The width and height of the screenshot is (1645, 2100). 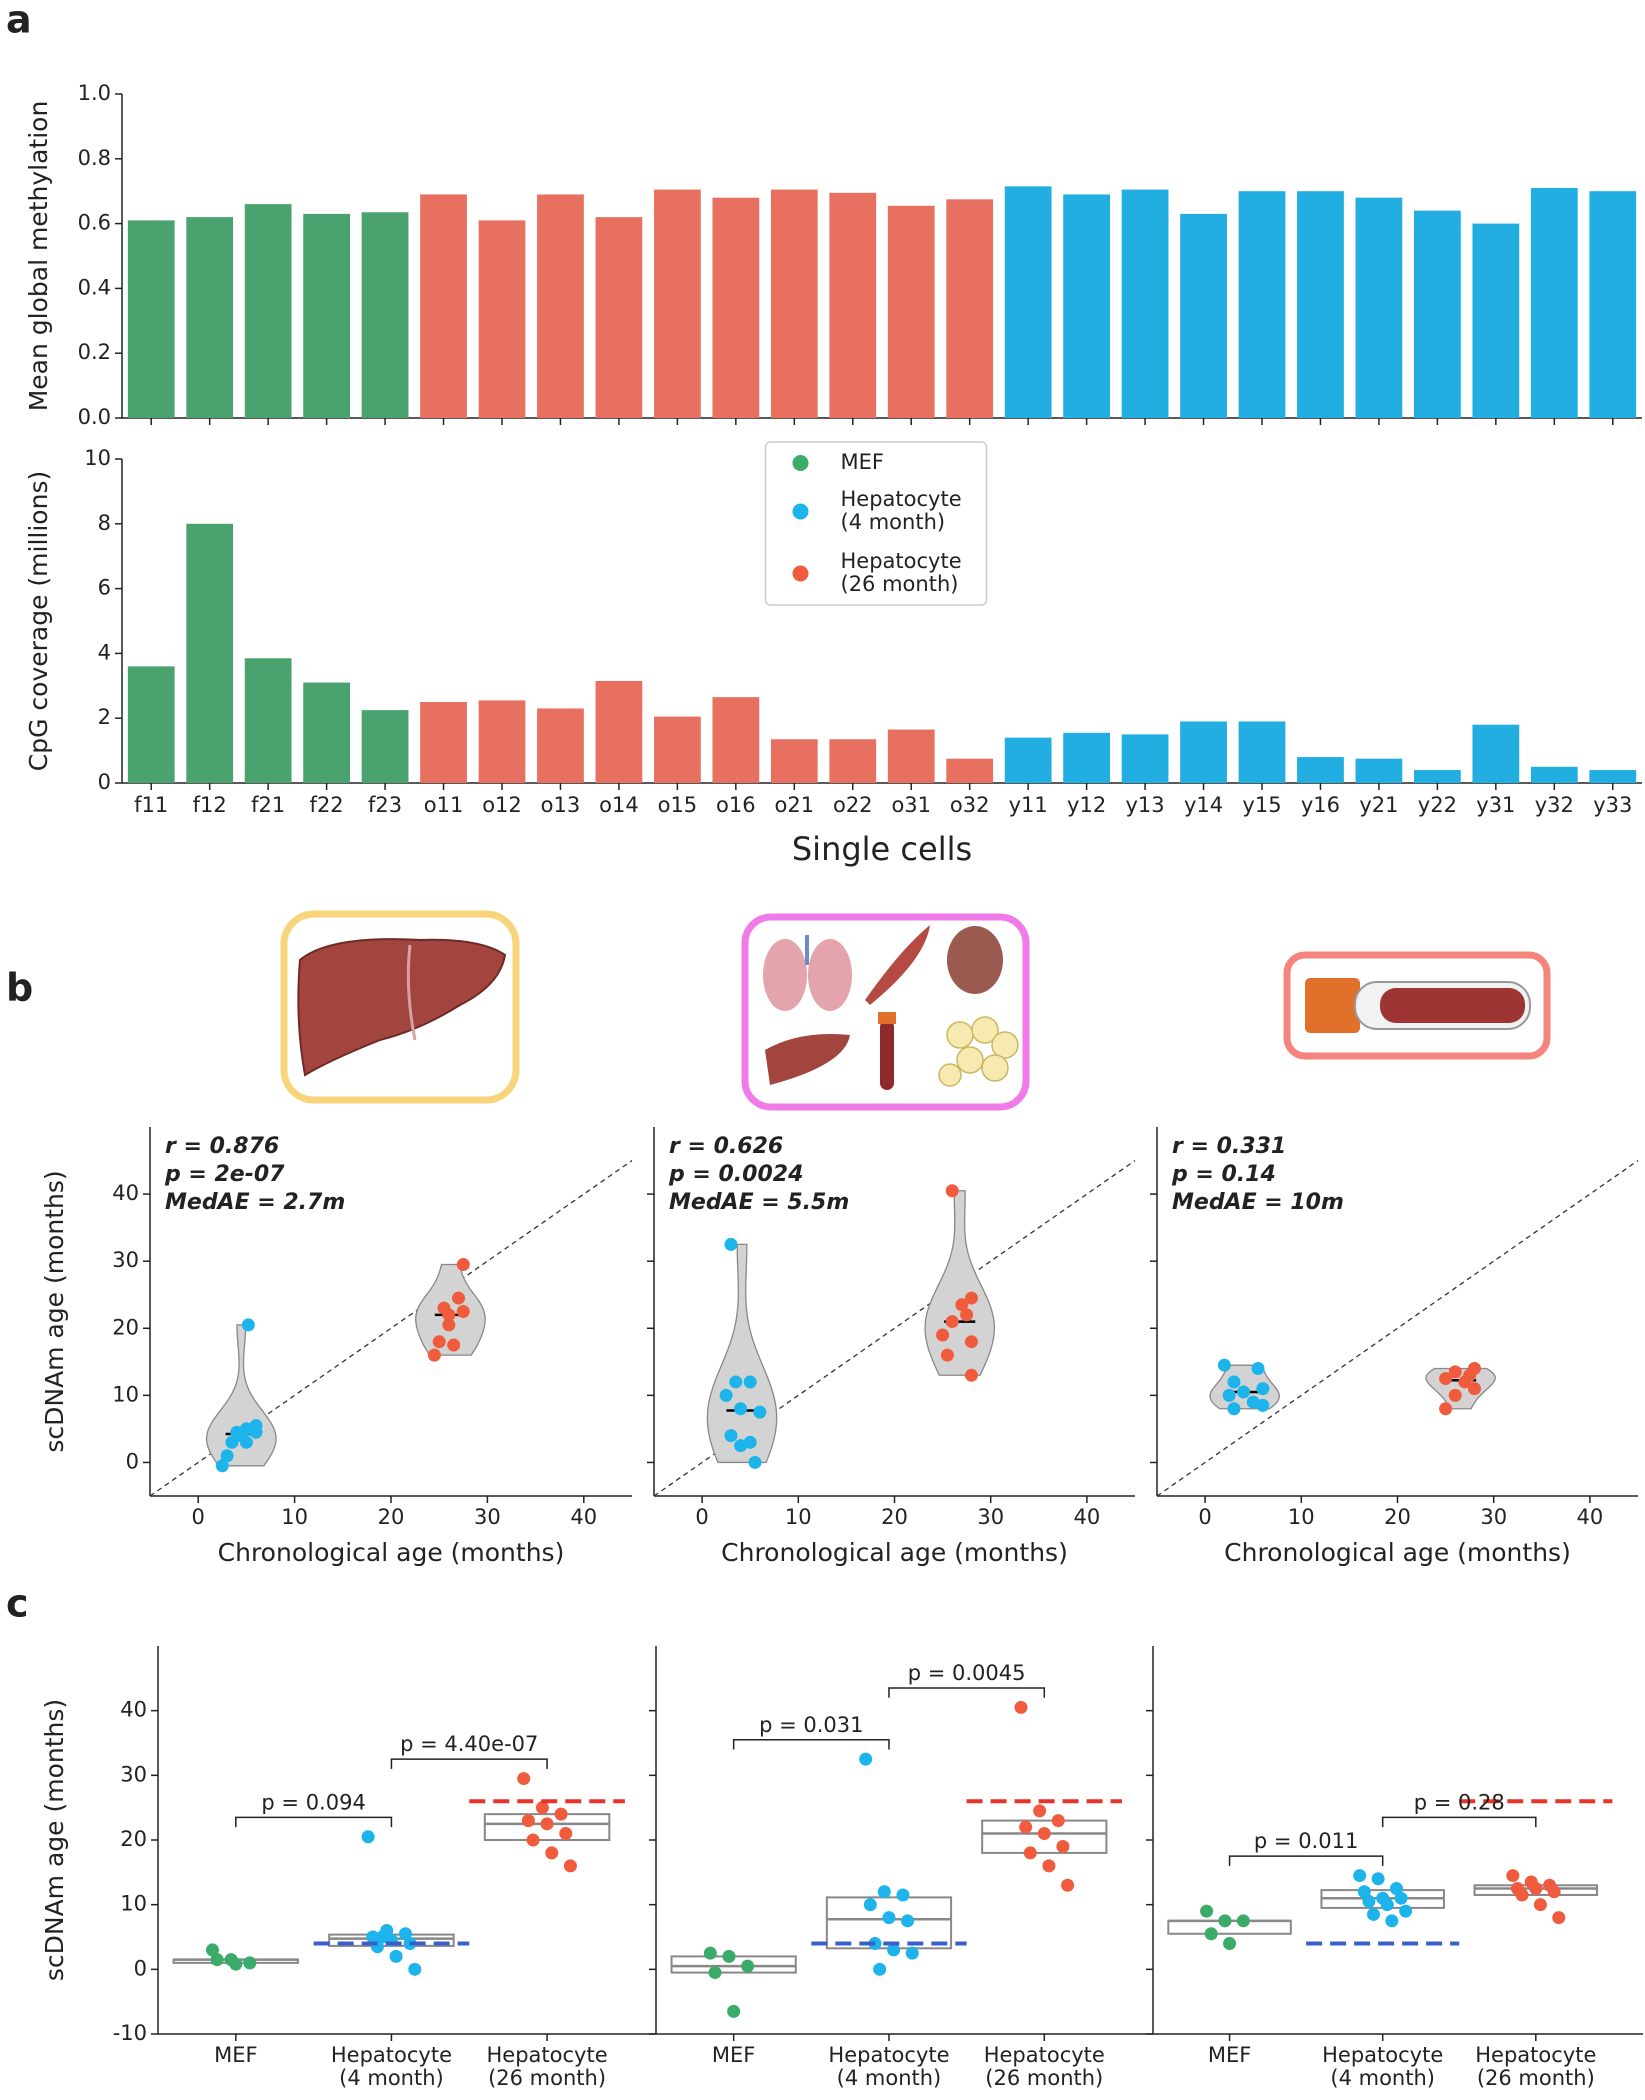 I want to click on significance-bracket, so click(x=1459, y=1822).